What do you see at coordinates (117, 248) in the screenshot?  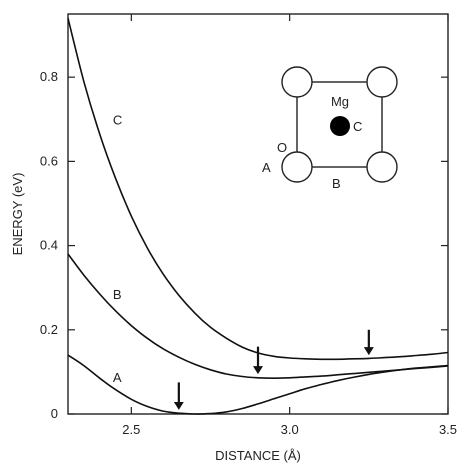 I see `curve-labels: A B C` at bounding box center [117, 248].